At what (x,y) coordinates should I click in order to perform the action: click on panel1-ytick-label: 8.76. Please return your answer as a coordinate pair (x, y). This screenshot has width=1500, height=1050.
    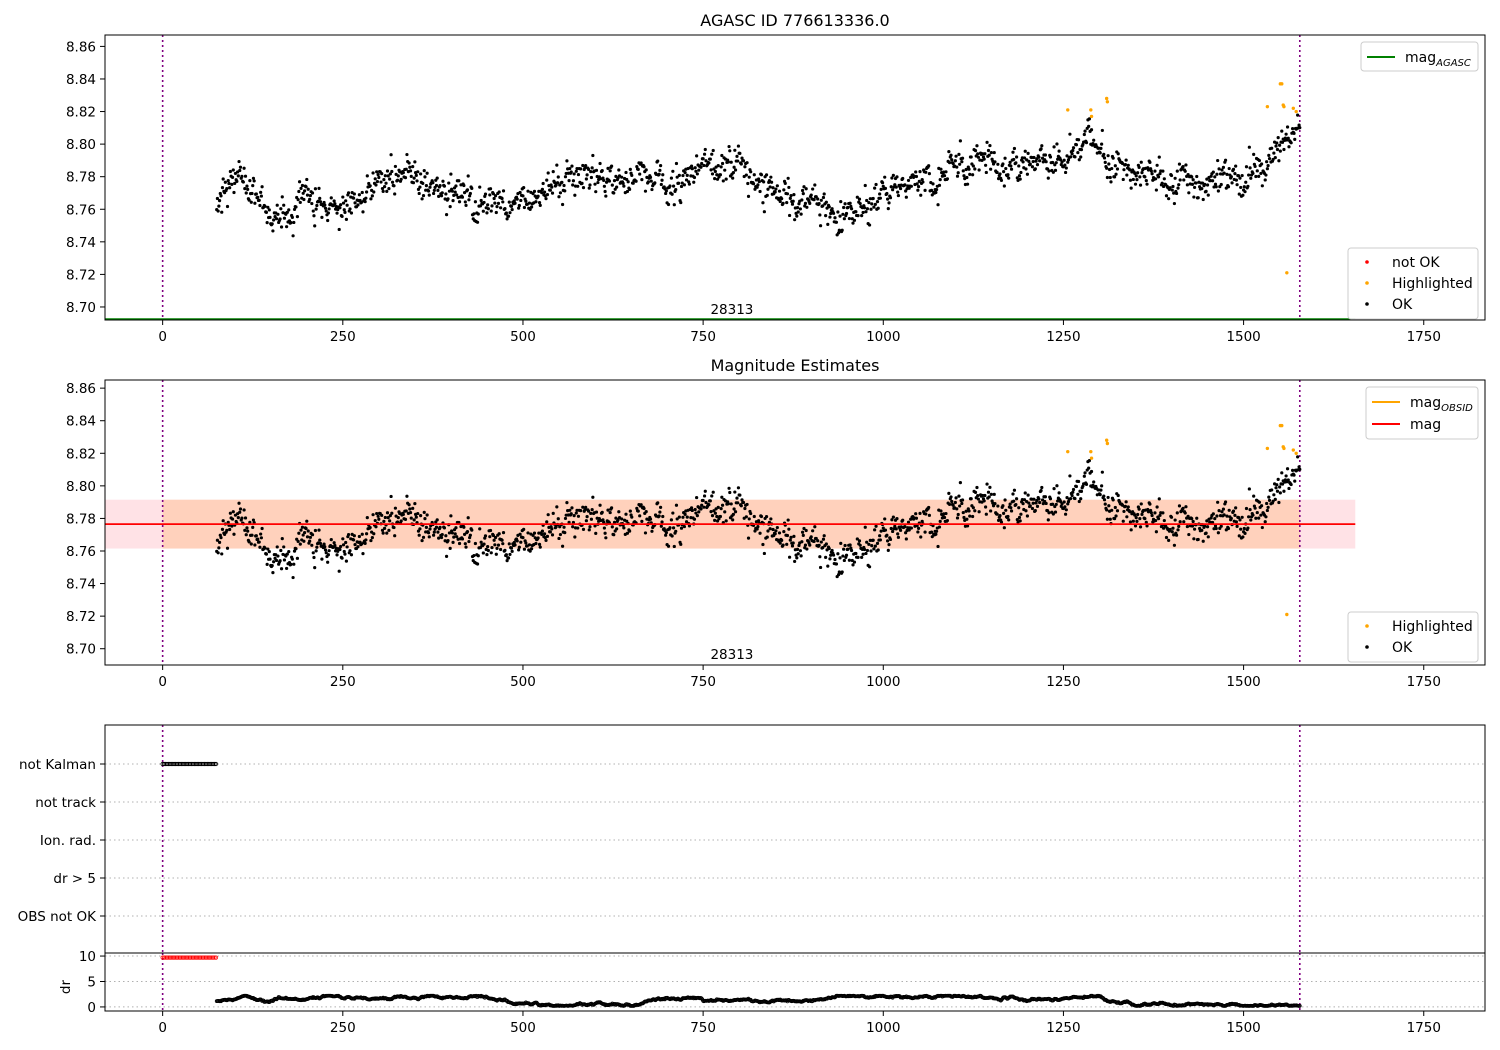
    Looking at the image, I should click on (81, 210).